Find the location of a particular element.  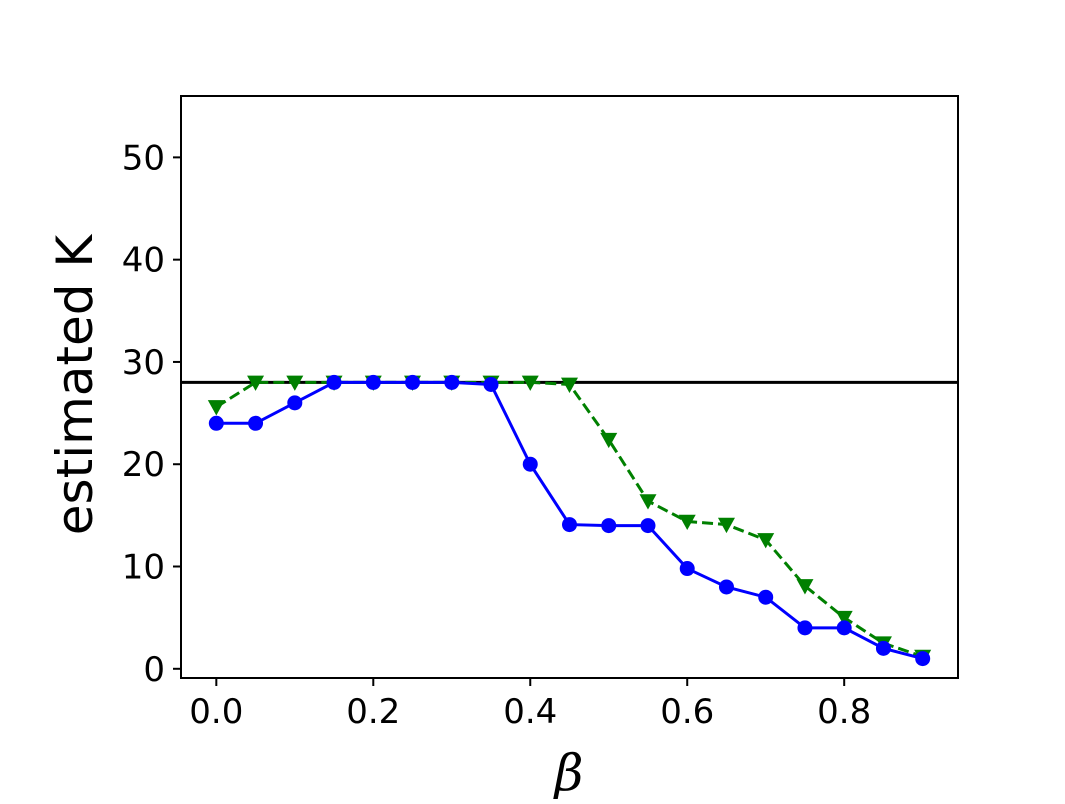

x-tick-label: 0.4 is located at coordinates (530, 712).